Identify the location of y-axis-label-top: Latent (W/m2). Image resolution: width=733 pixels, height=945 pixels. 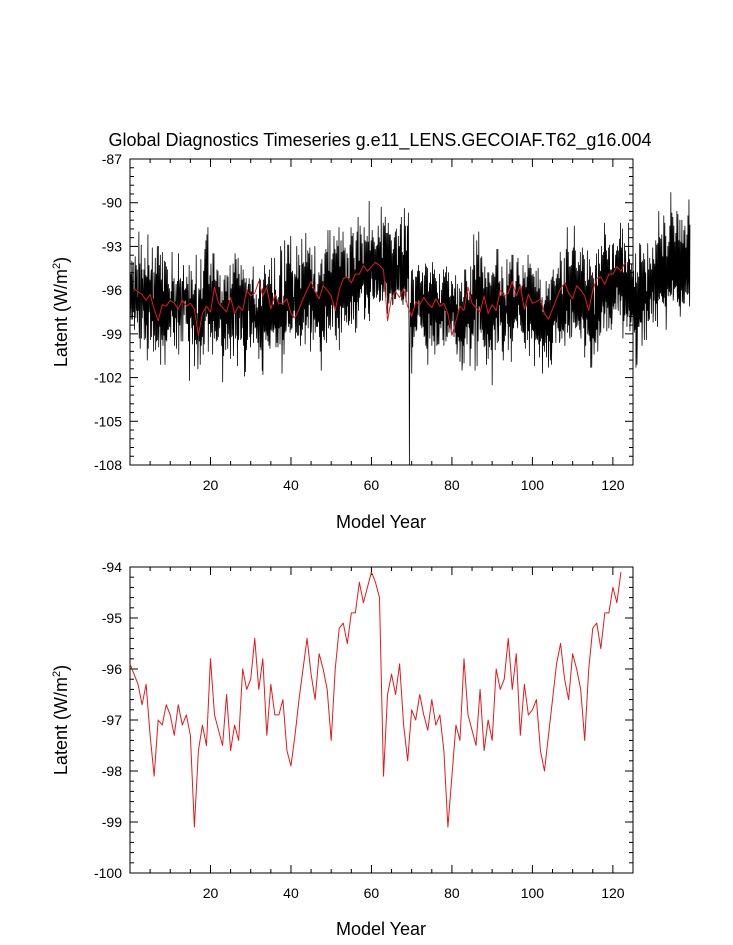
(61, 312).